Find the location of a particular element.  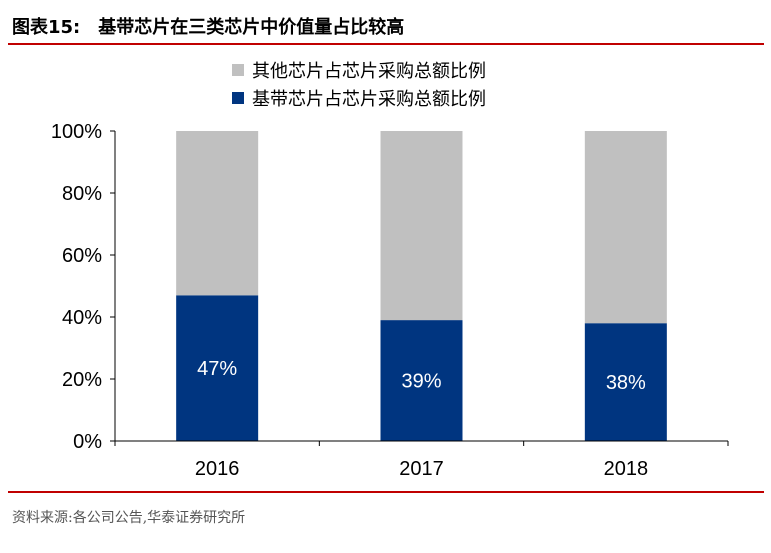

data-label: 38% is located at coordinates (626, 383).